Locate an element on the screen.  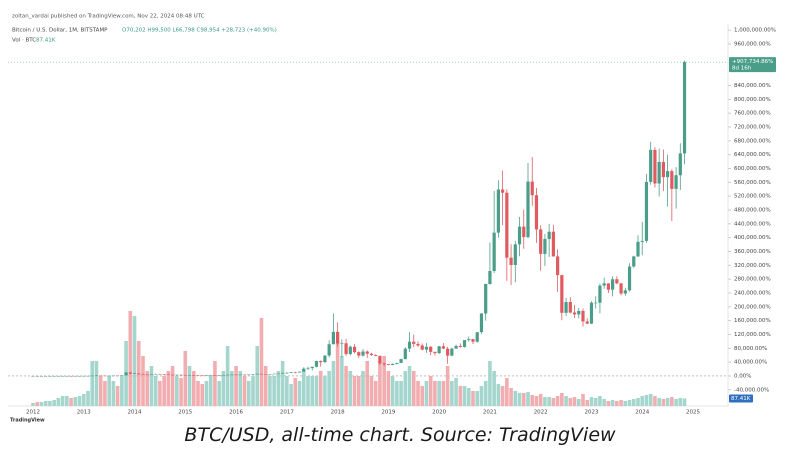
x-tick-label: 2016 is located at coordinates (236, 413).